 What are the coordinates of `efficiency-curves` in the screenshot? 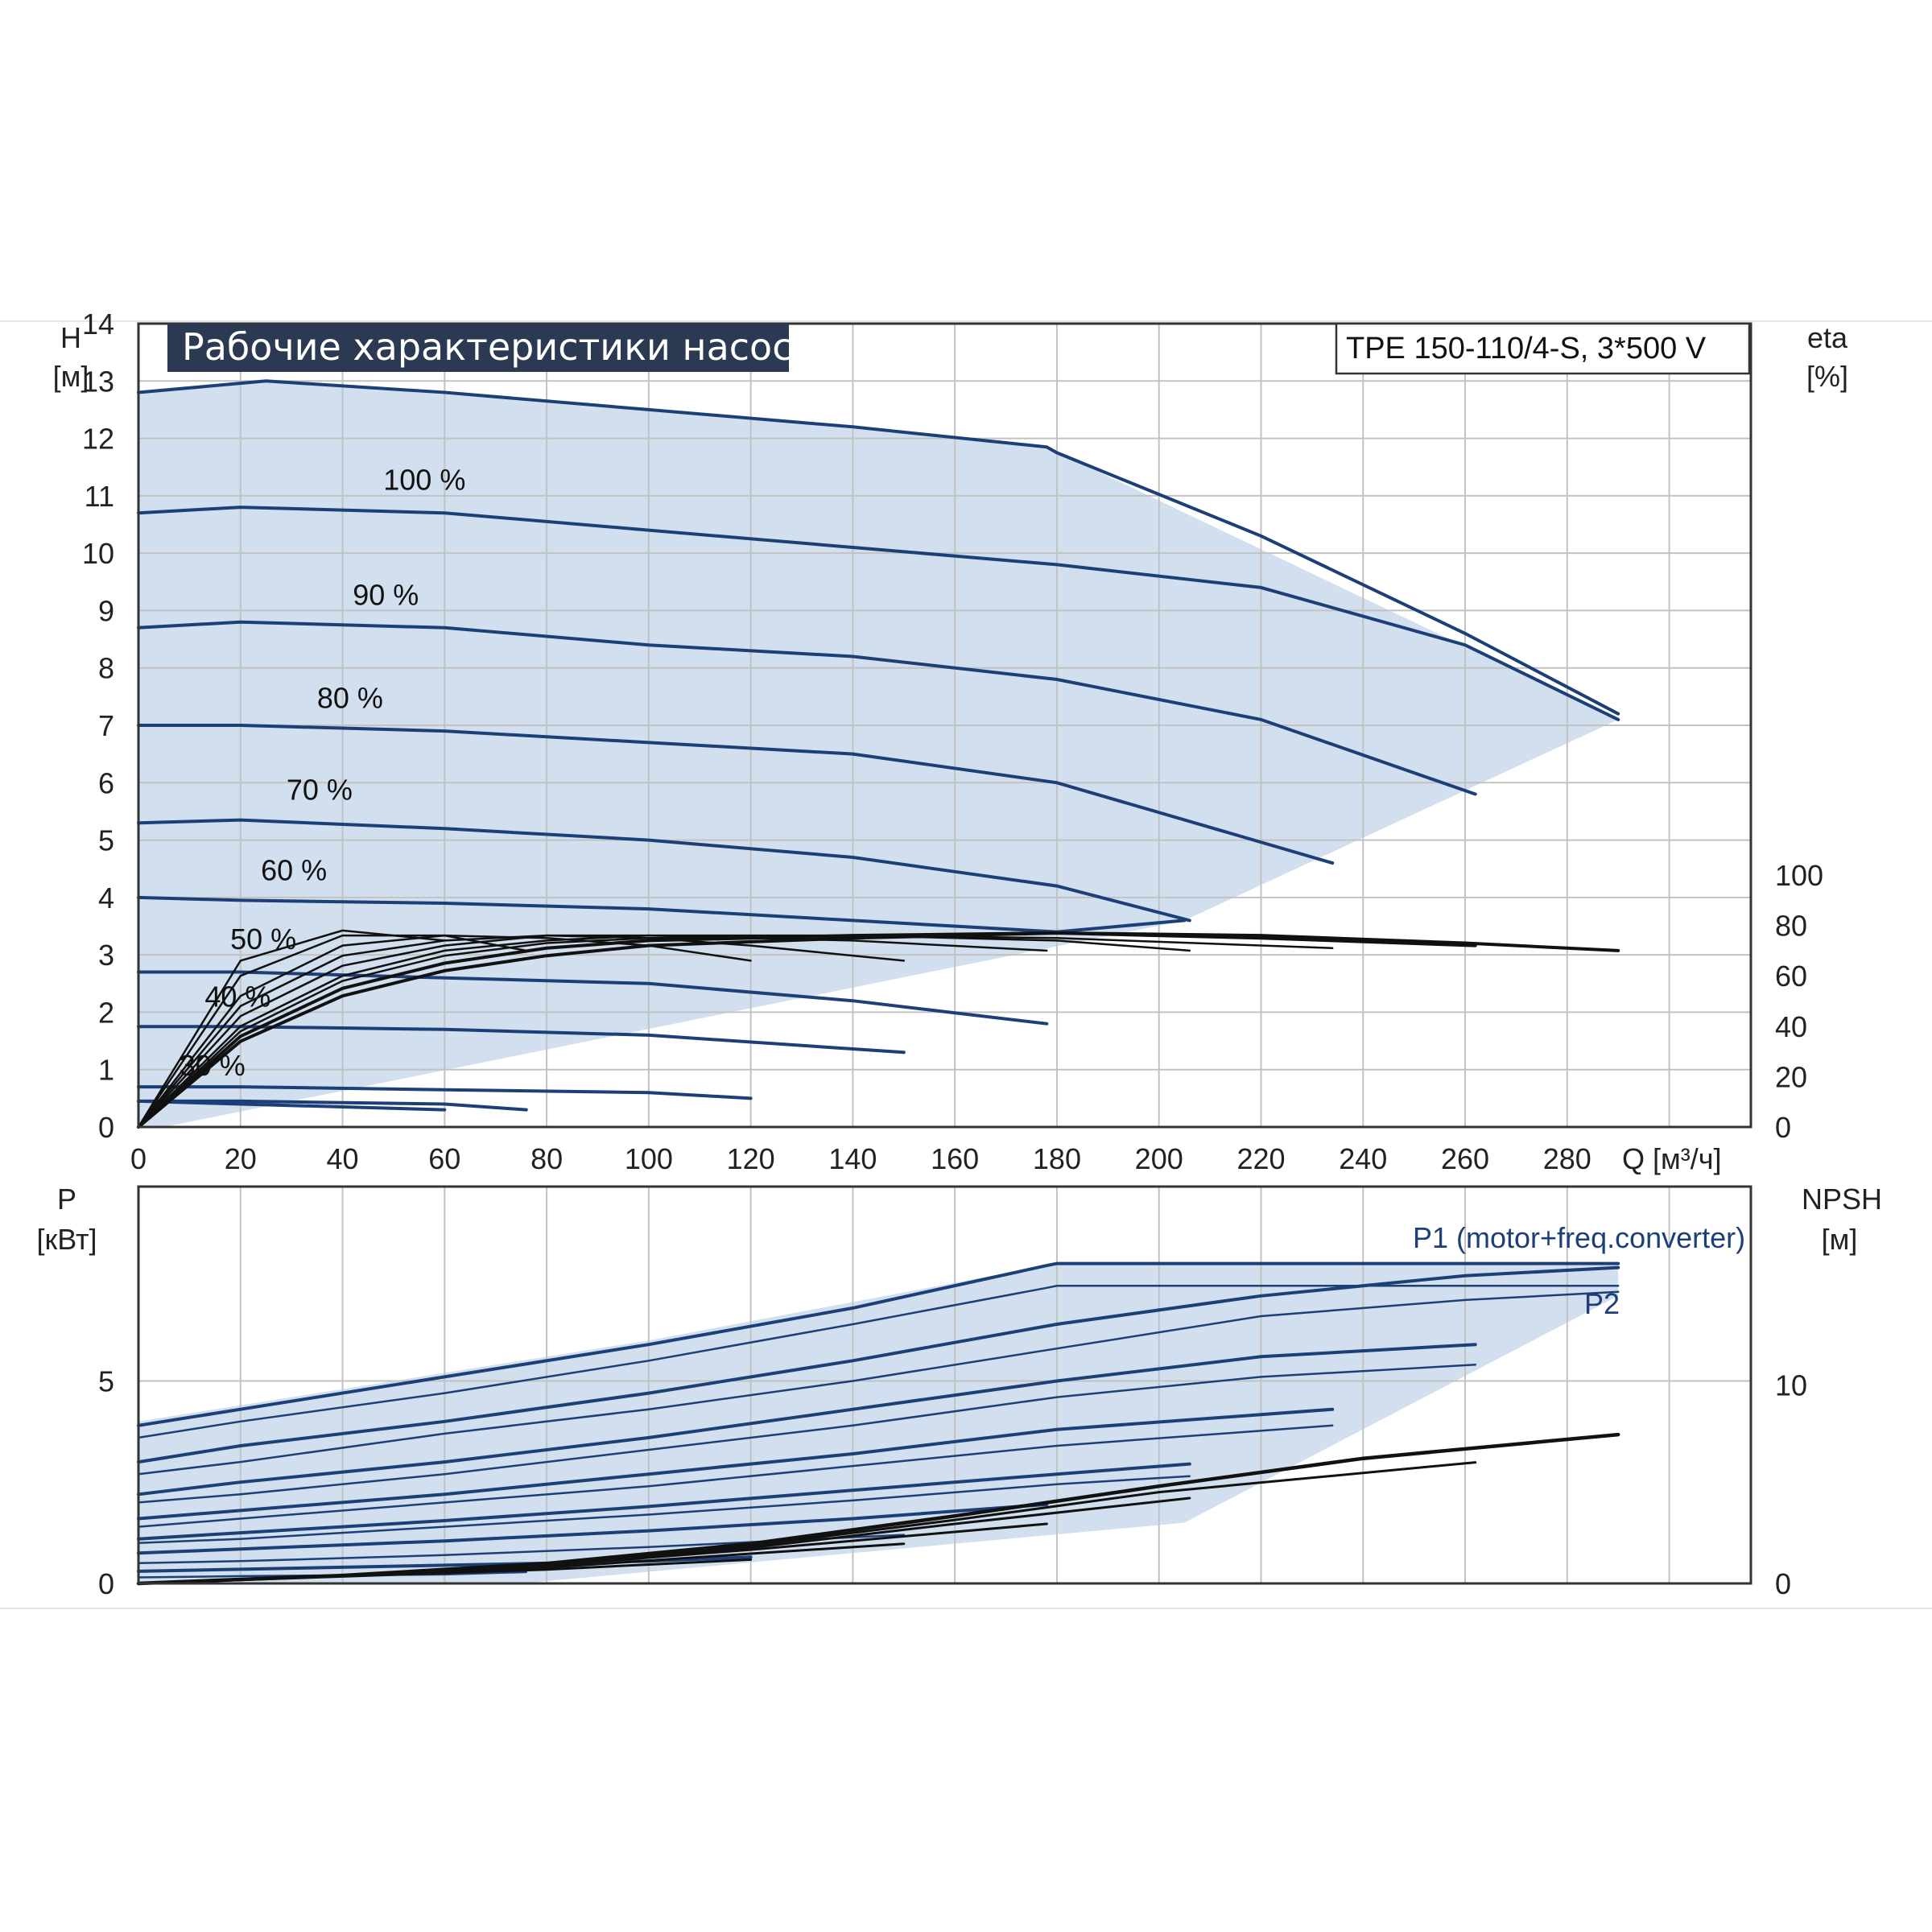 It's located at (878, 1029).